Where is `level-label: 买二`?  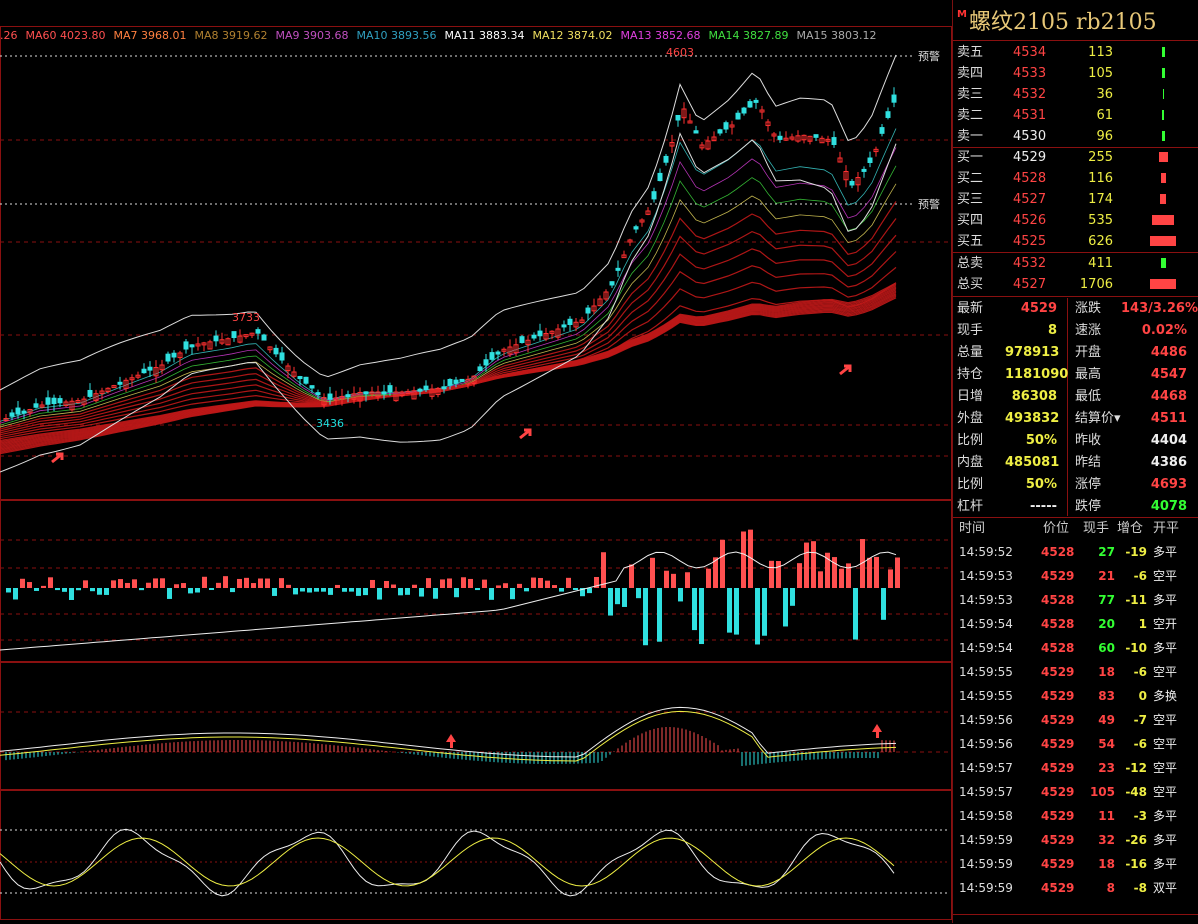 level-label: 买二 is located at coordinates (970, 178).